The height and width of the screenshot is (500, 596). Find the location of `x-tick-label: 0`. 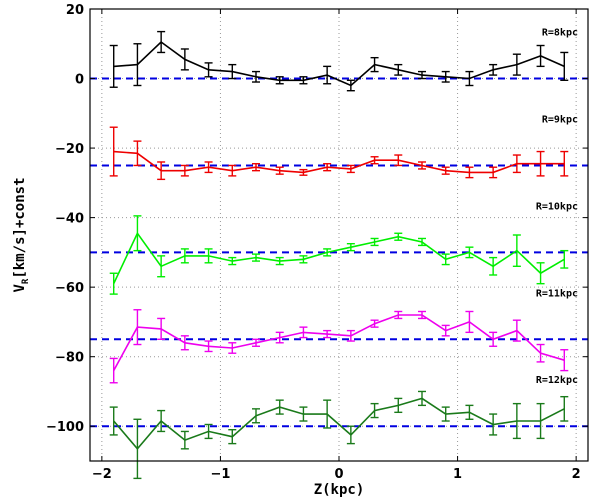

x-tick-label: 0 is located at coordinates (338, 474).